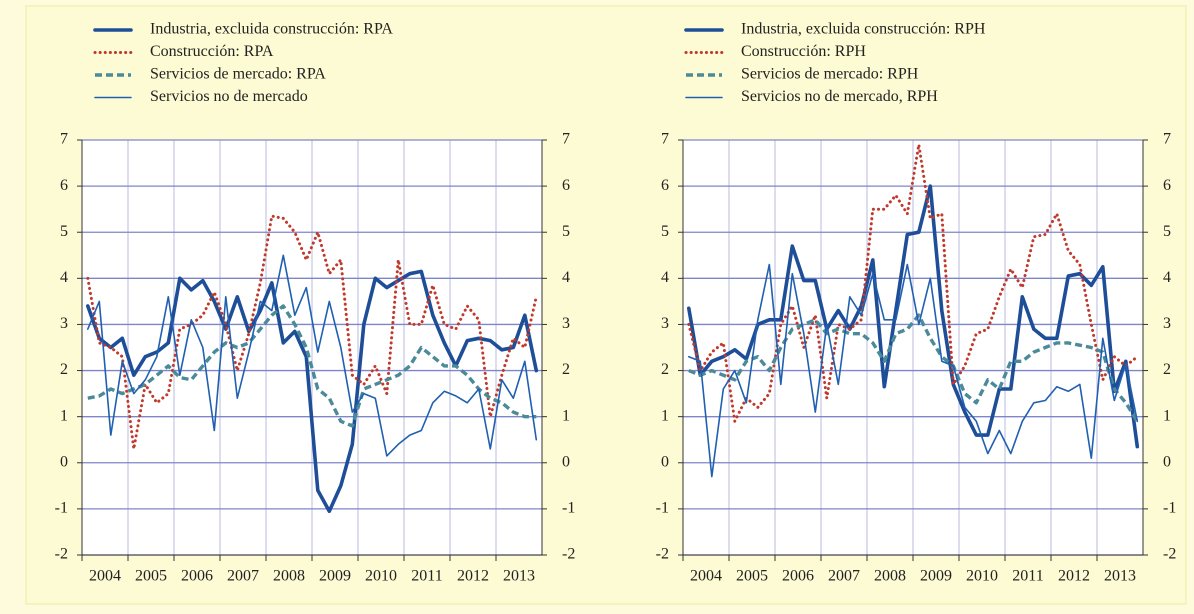 The height and width of the screenshot is (614, 1194). Describe the element at coordinates (229, 96) in the screenshot. I see `legend-label: Servicios no de mercado` at that location.